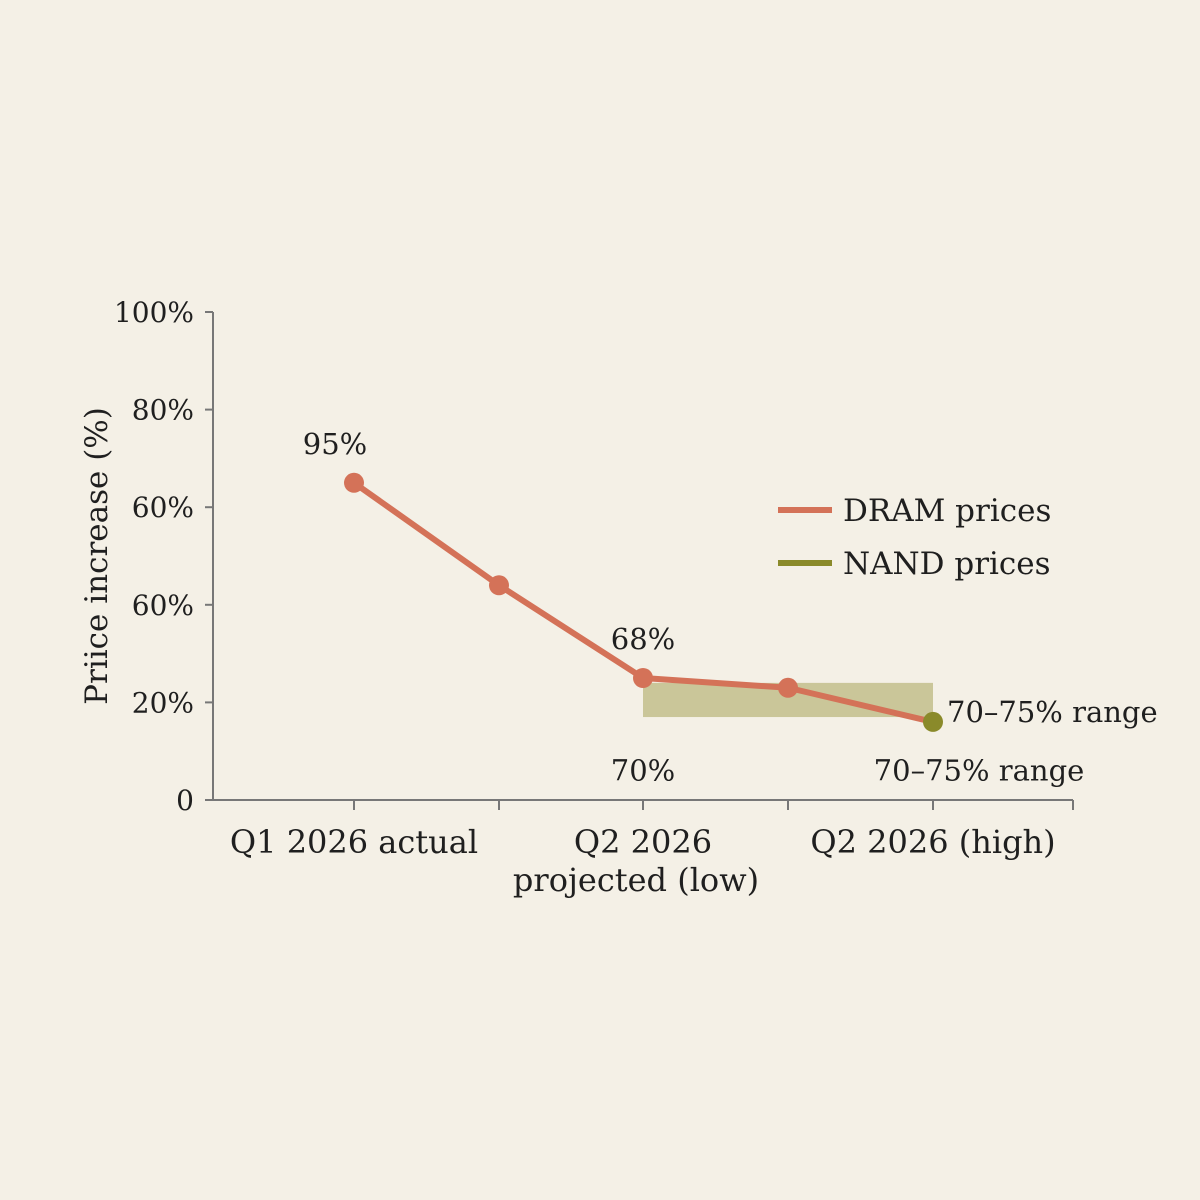 The height and width of the screenshot is (1200, 1200). What do you see at coordinates (643, 602) in the screenshot?
I see `series-layer` at bounding box center [643, 602].